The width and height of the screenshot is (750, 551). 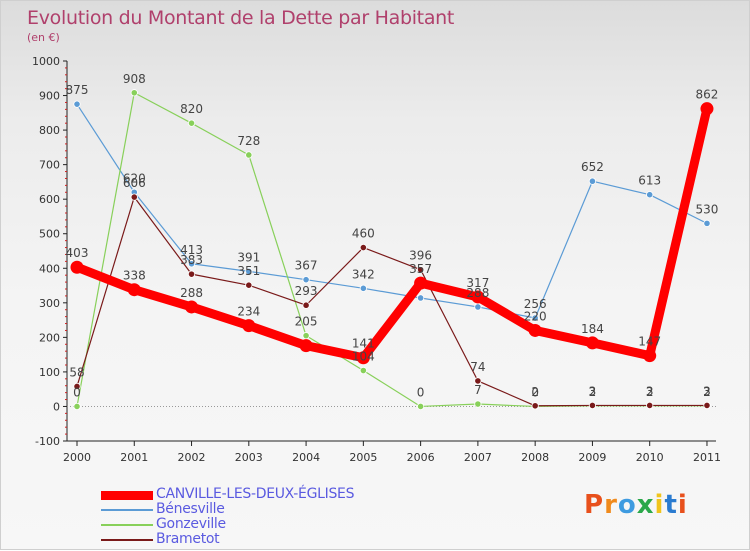 I want to click on x-tick-label: 2004, so click(x=306, y=457).